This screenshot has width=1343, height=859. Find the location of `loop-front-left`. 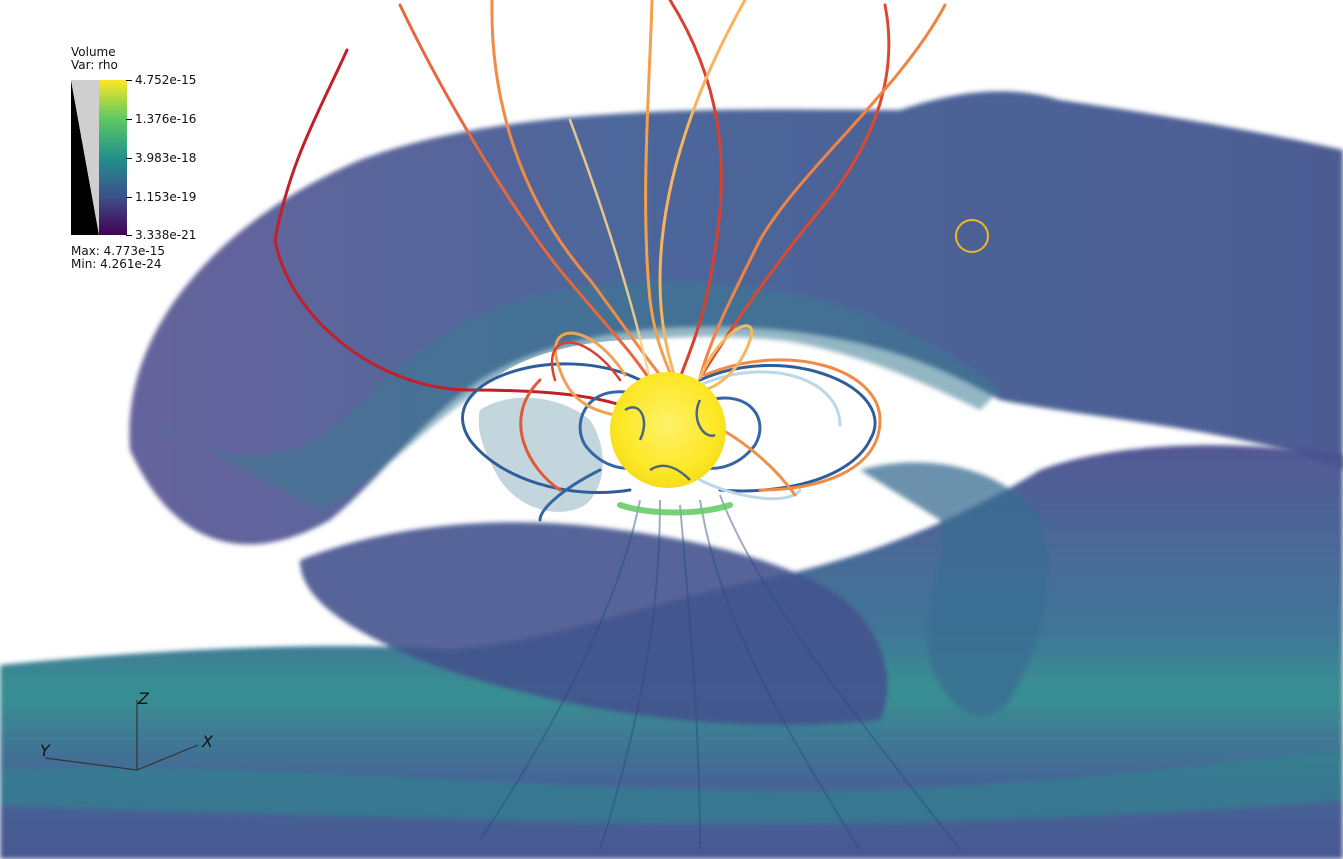

loop-front-left is located at coordinates (570, 495).